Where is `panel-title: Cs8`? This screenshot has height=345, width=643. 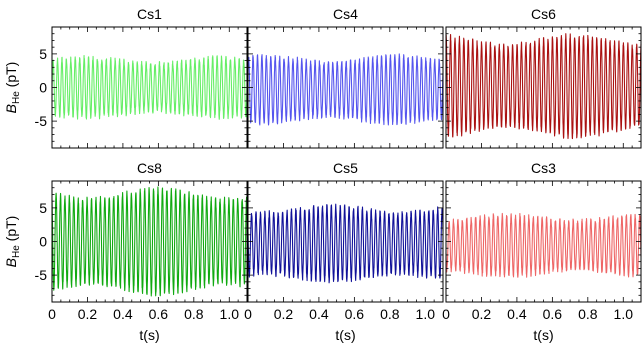 panel-title: Cs8 is located at coordinates (149, 168).